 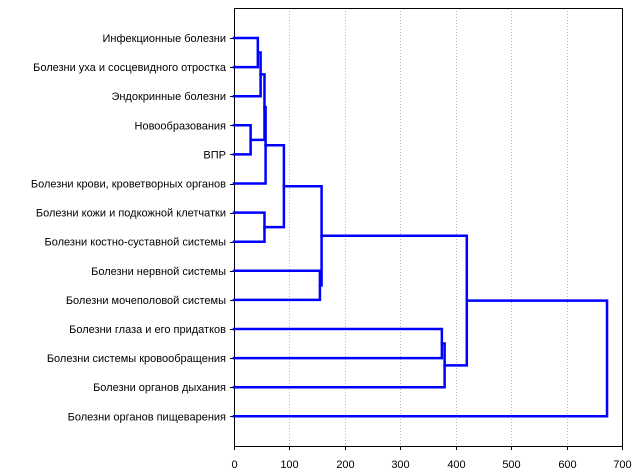 I want to click on x-tick-label: 300, so click(x=400, y=465).